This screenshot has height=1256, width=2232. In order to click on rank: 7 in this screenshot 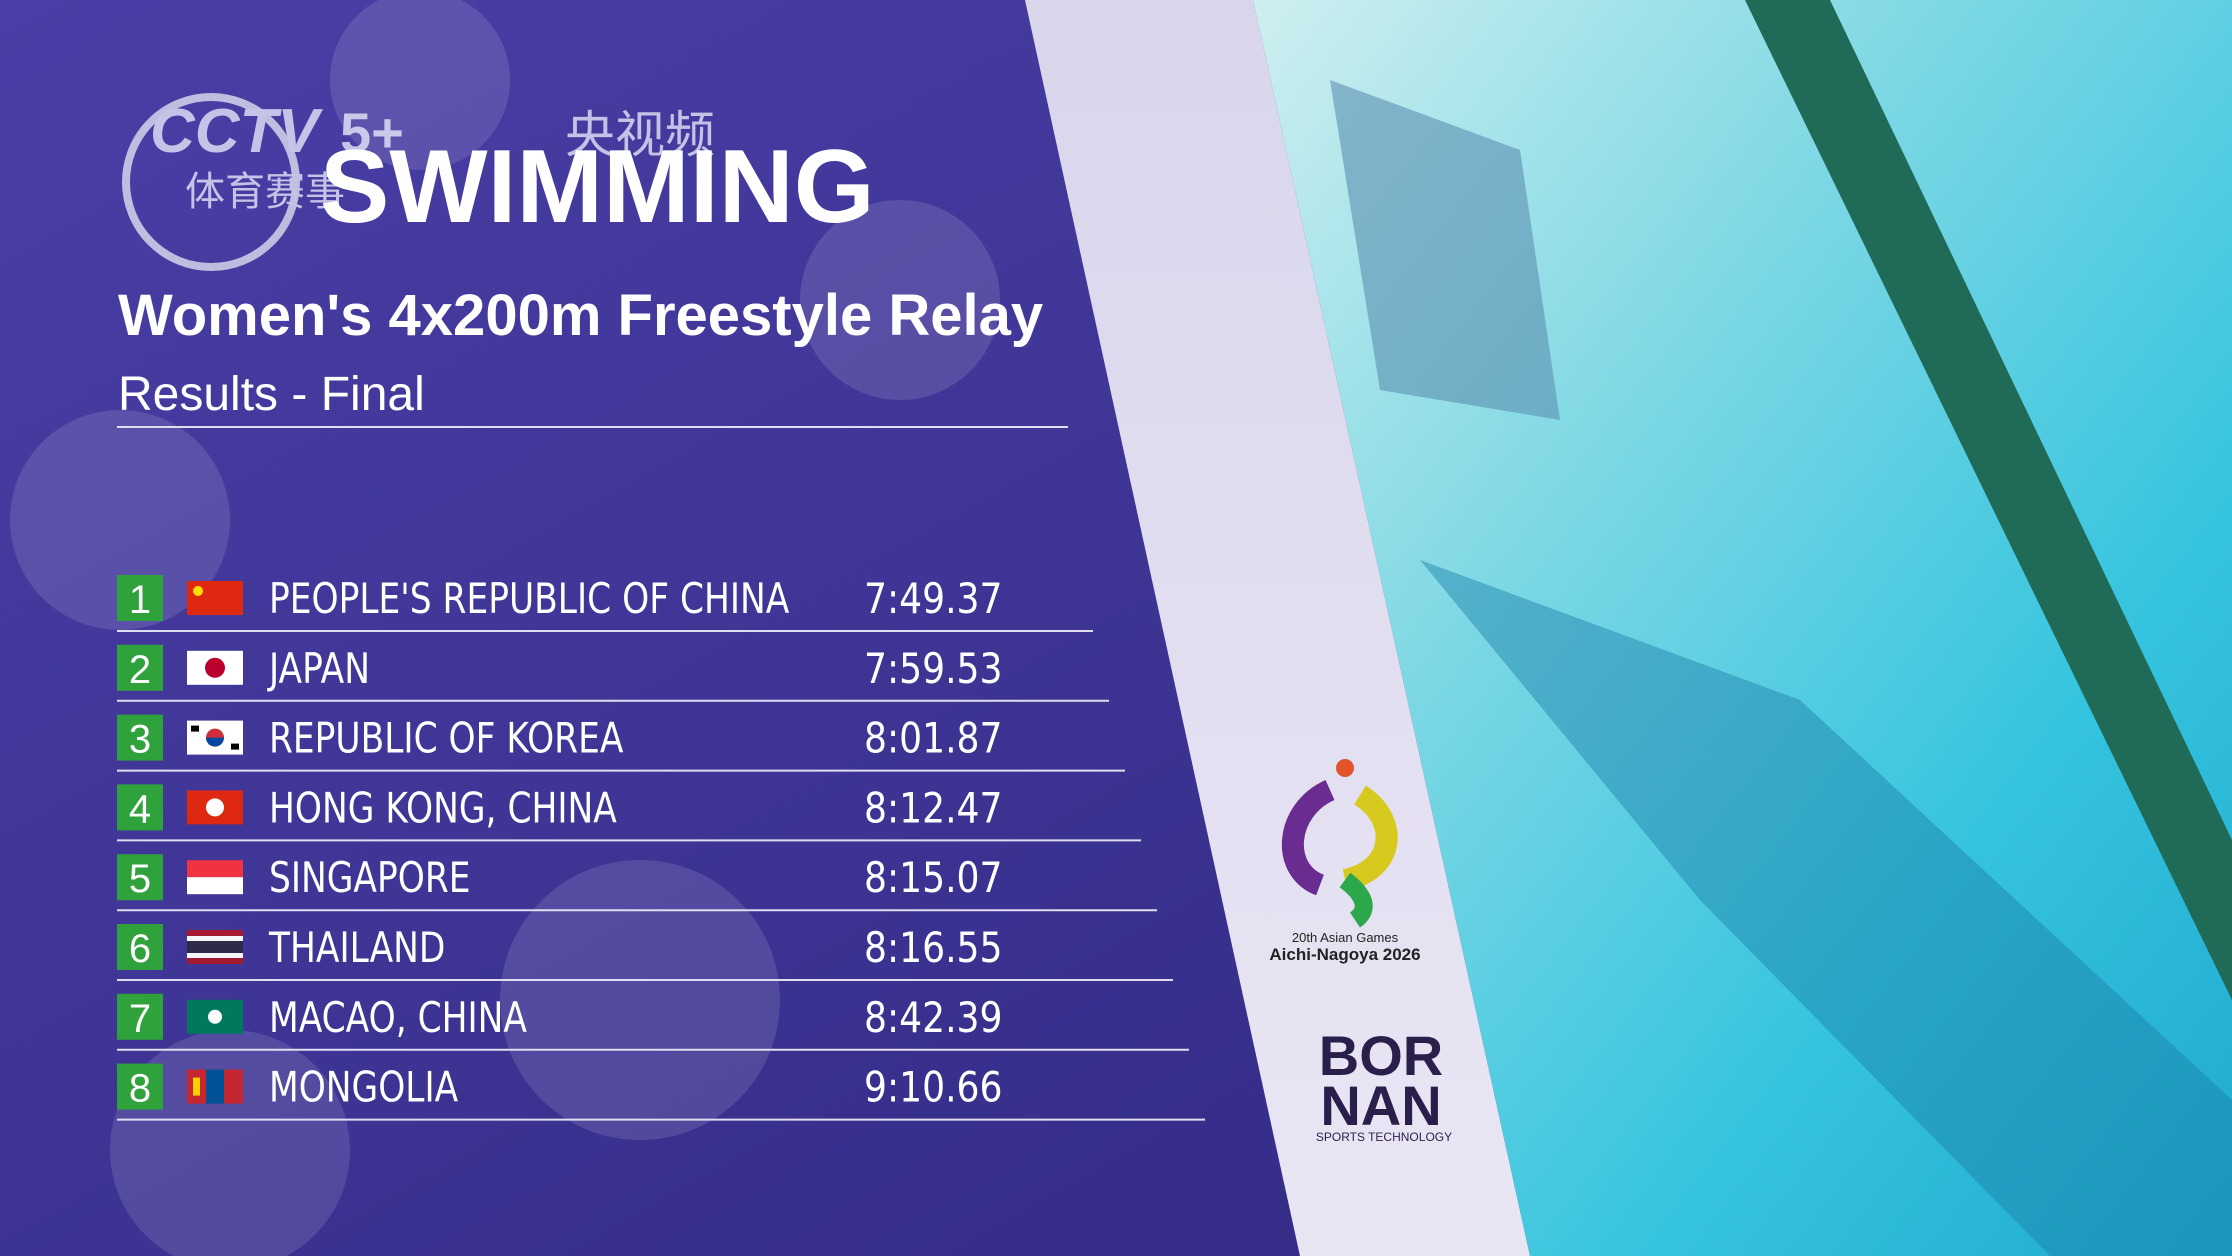, I will do `click(140, 1019)`.